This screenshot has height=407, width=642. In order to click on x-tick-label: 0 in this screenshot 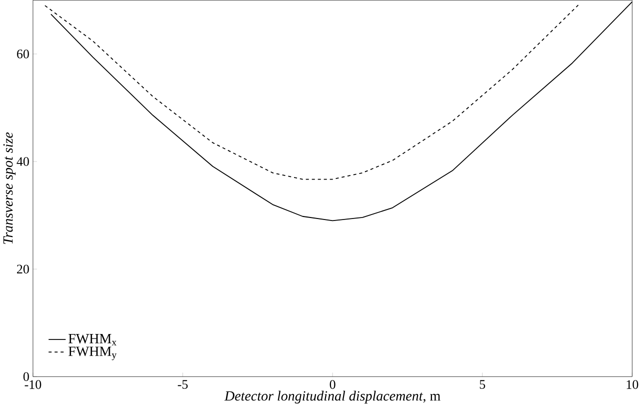, I will do `click(333, 385)`.